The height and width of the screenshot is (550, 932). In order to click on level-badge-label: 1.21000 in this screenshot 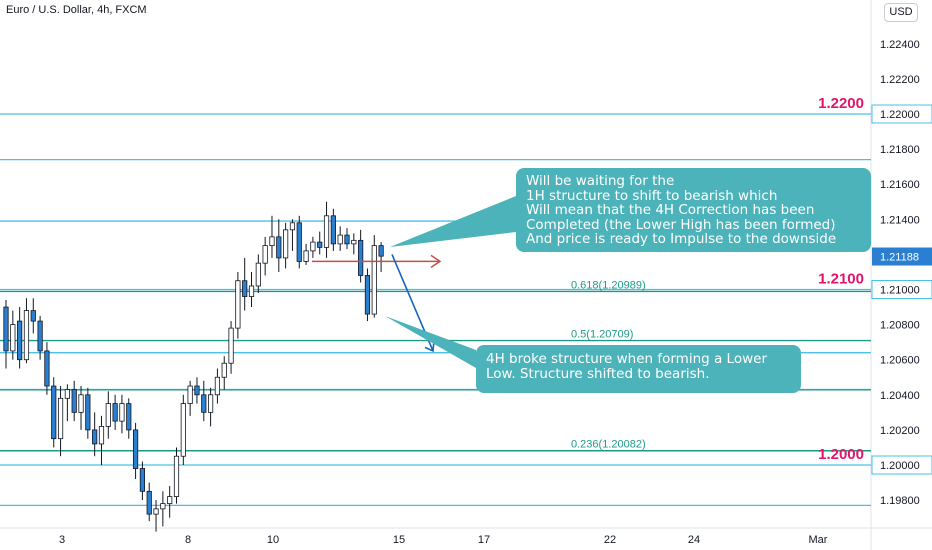, I will do `click(900, 291)`.